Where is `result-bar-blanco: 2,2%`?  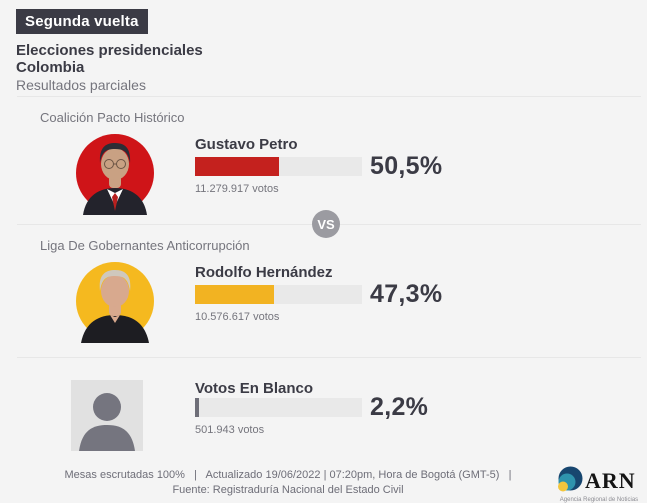 result-bar-blanco: 2,2% is located at coordinates (311, 407).